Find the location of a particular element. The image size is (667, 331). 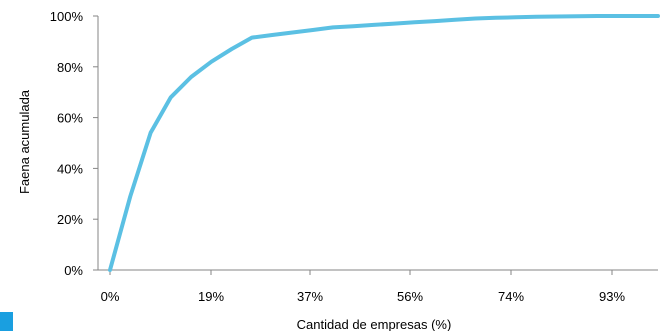

x-tick-label: 56% is located at coordinates (410, 296).